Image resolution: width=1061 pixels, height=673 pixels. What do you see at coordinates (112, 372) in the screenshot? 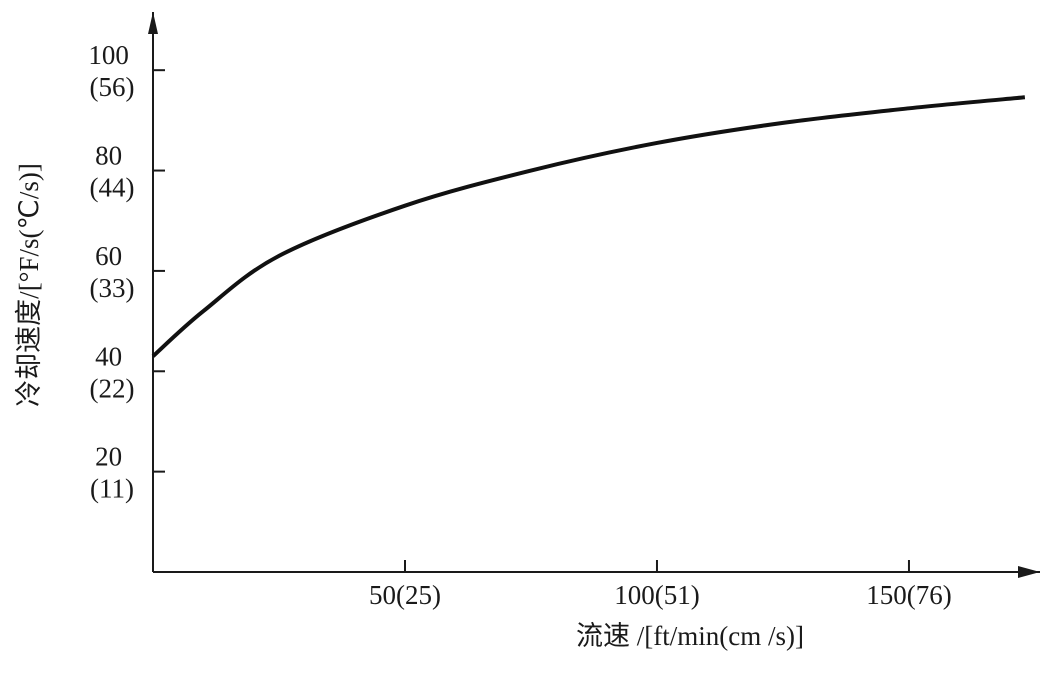
I see `y-tick-label: 40 (22)` at bounding box center [112, 372].